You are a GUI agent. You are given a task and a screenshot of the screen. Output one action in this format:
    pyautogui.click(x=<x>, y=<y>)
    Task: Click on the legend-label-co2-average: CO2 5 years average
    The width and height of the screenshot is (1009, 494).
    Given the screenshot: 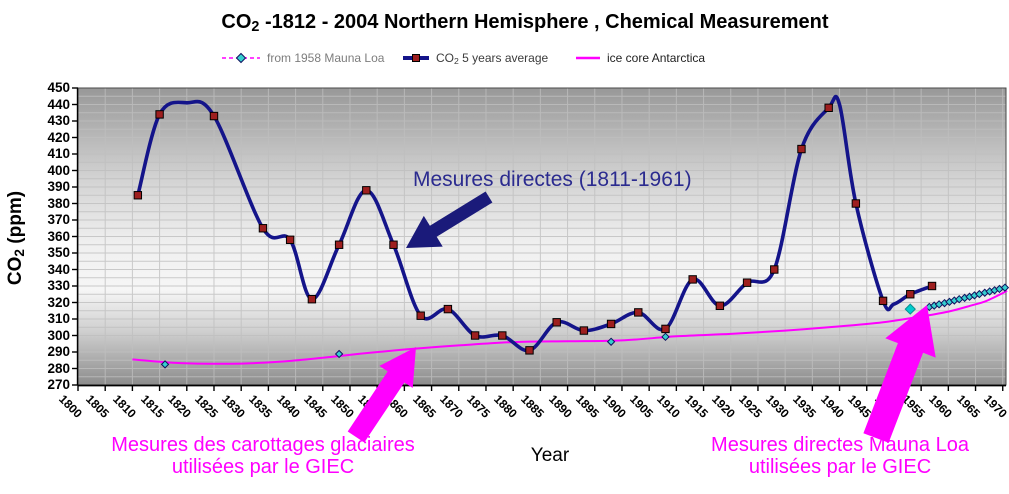 What is the action you would take?
    pyautogui.click(x=492, y=58)
    